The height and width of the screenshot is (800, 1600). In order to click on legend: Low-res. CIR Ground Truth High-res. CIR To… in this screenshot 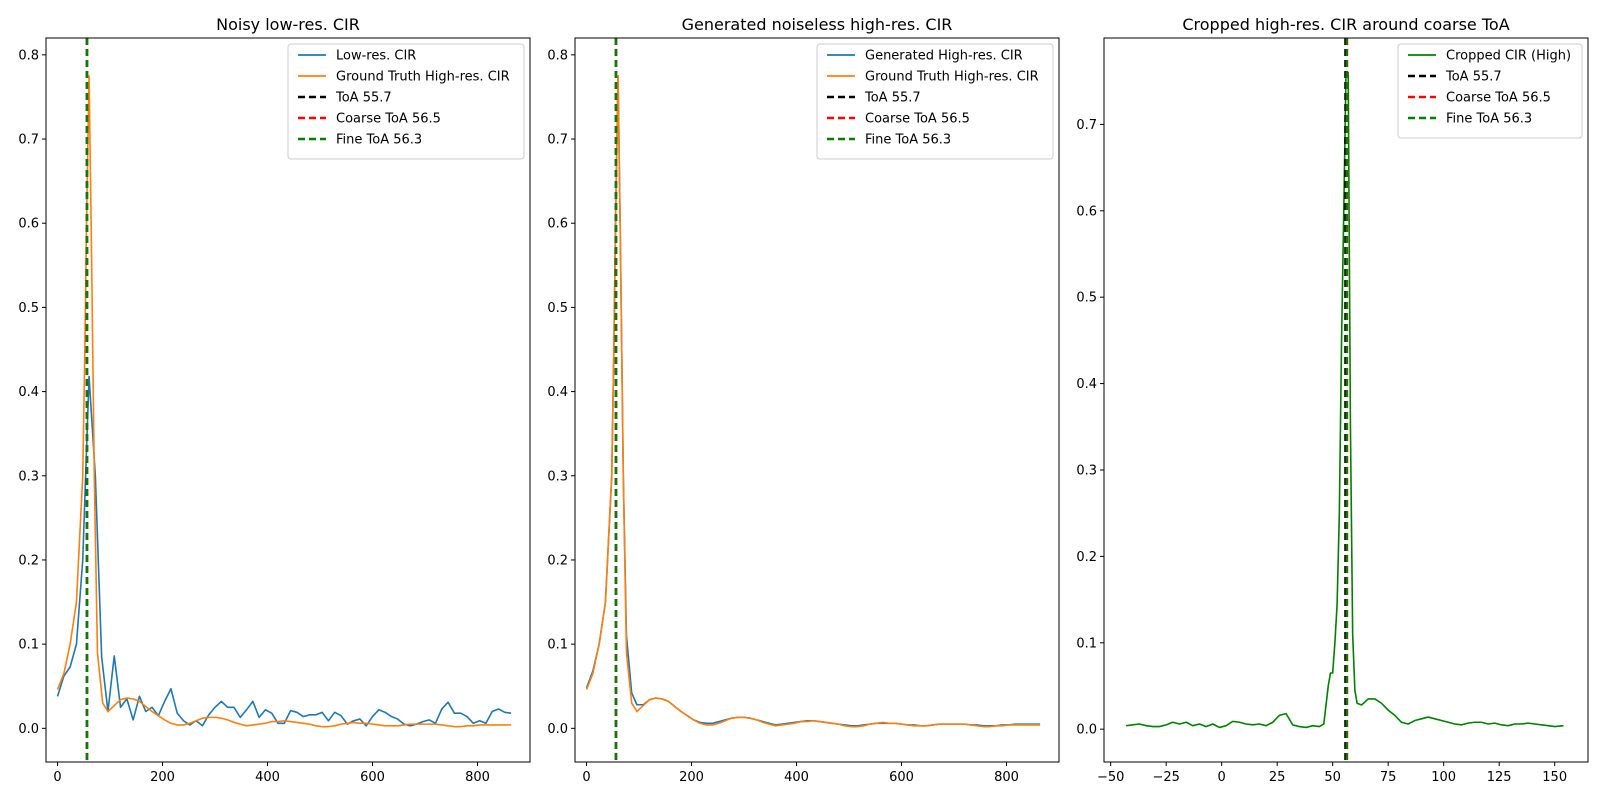, I will do `click(406, 101)`.